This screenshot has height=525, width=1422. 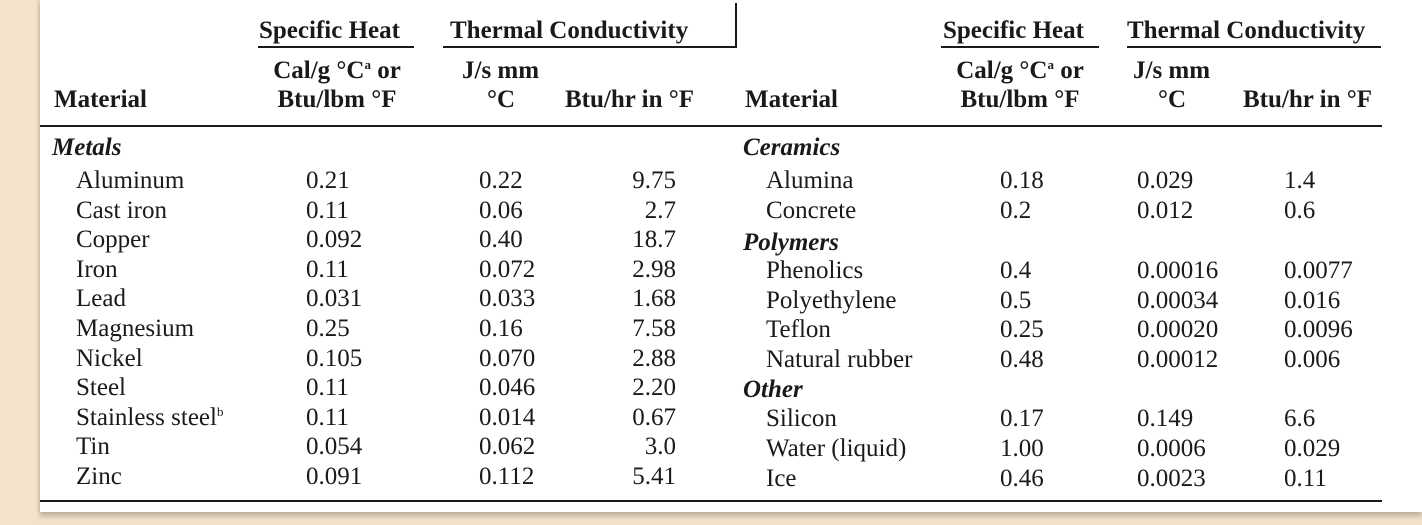 I want to click on material-name: Magnesium, so click(x=135, y=329).